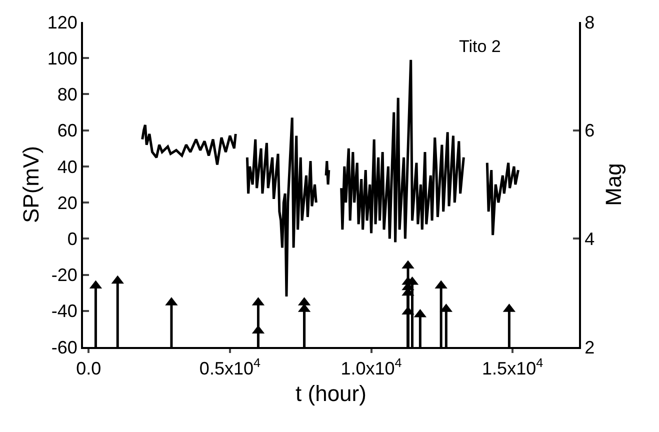 Image resolution: width=659 pixels, height=432 pixels. I want to click on x-tick-label: 0.0, so click(89, 368).